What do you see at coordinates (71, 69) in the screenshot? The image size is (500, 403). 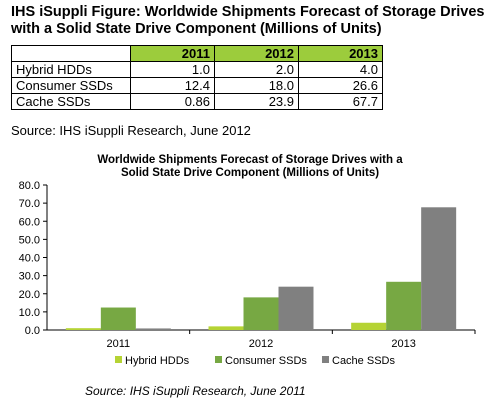 I see `row-label: Hybrid HDDs` at bounding box center [71, 69].